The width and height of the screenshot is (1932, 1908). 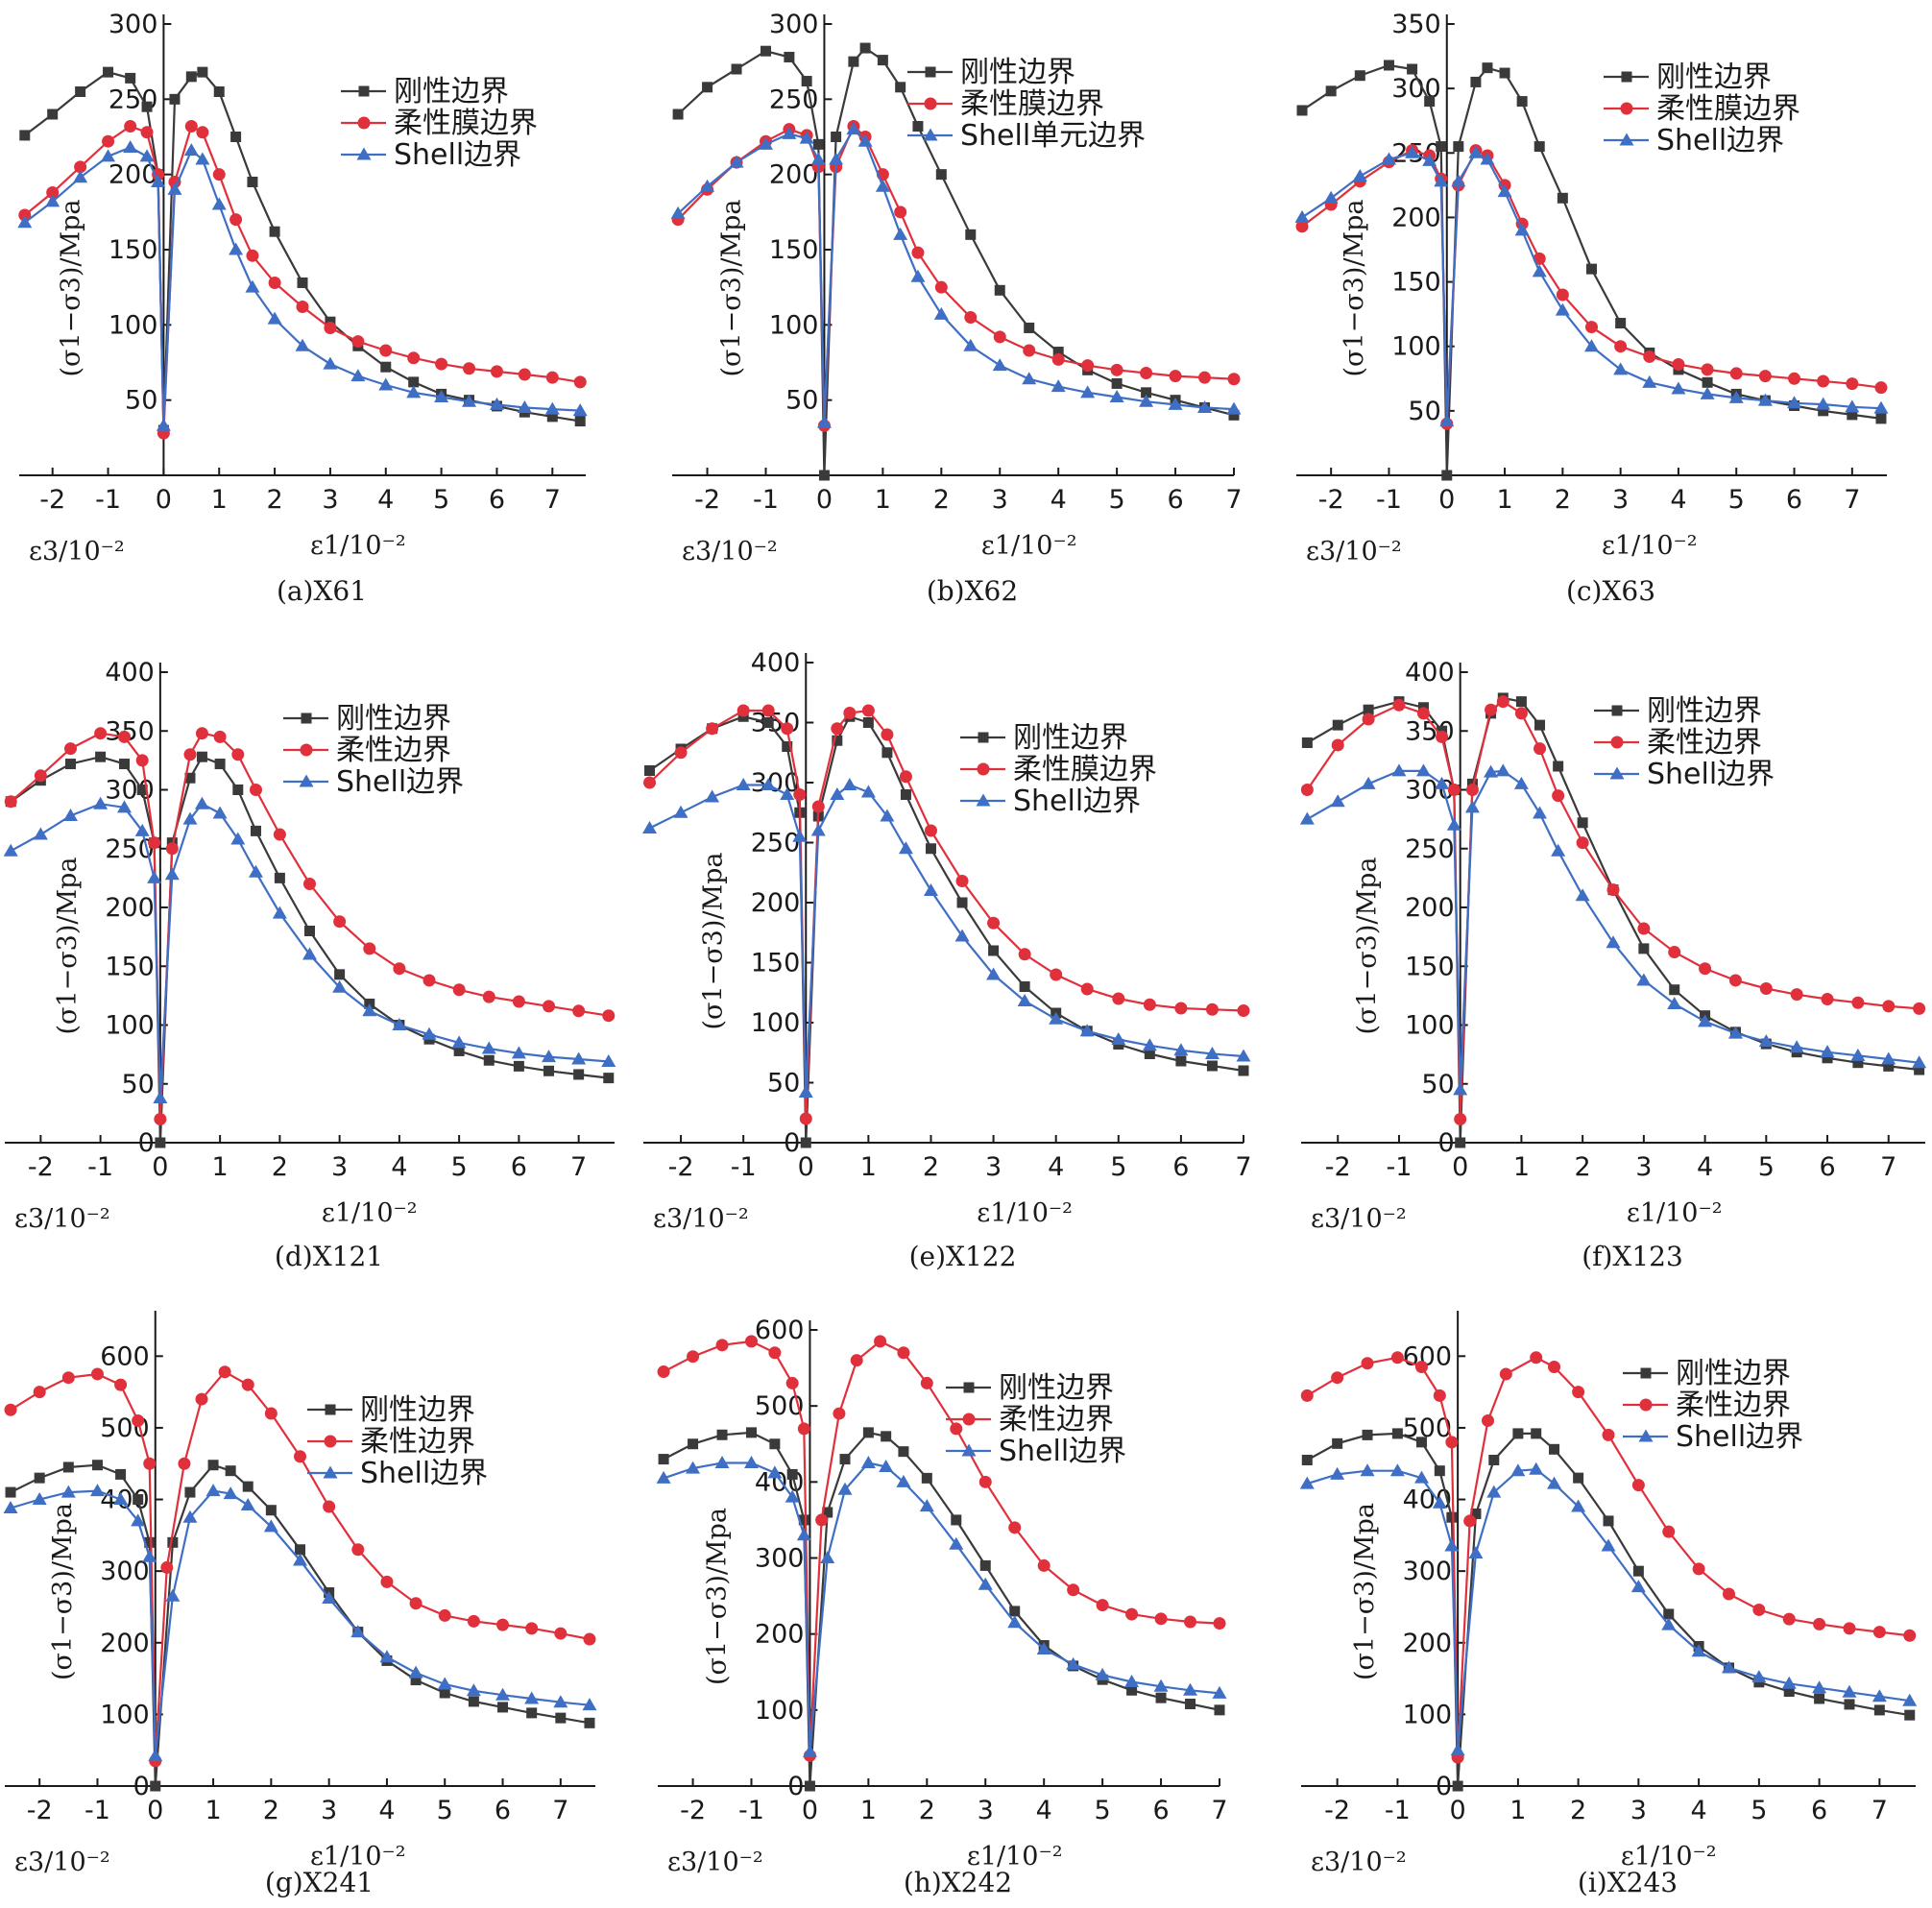 What do you see at coordinates (1050, 802) in the screenshot?
I see `legend-entry: Shell边界` at bounding box center [1050, 802].